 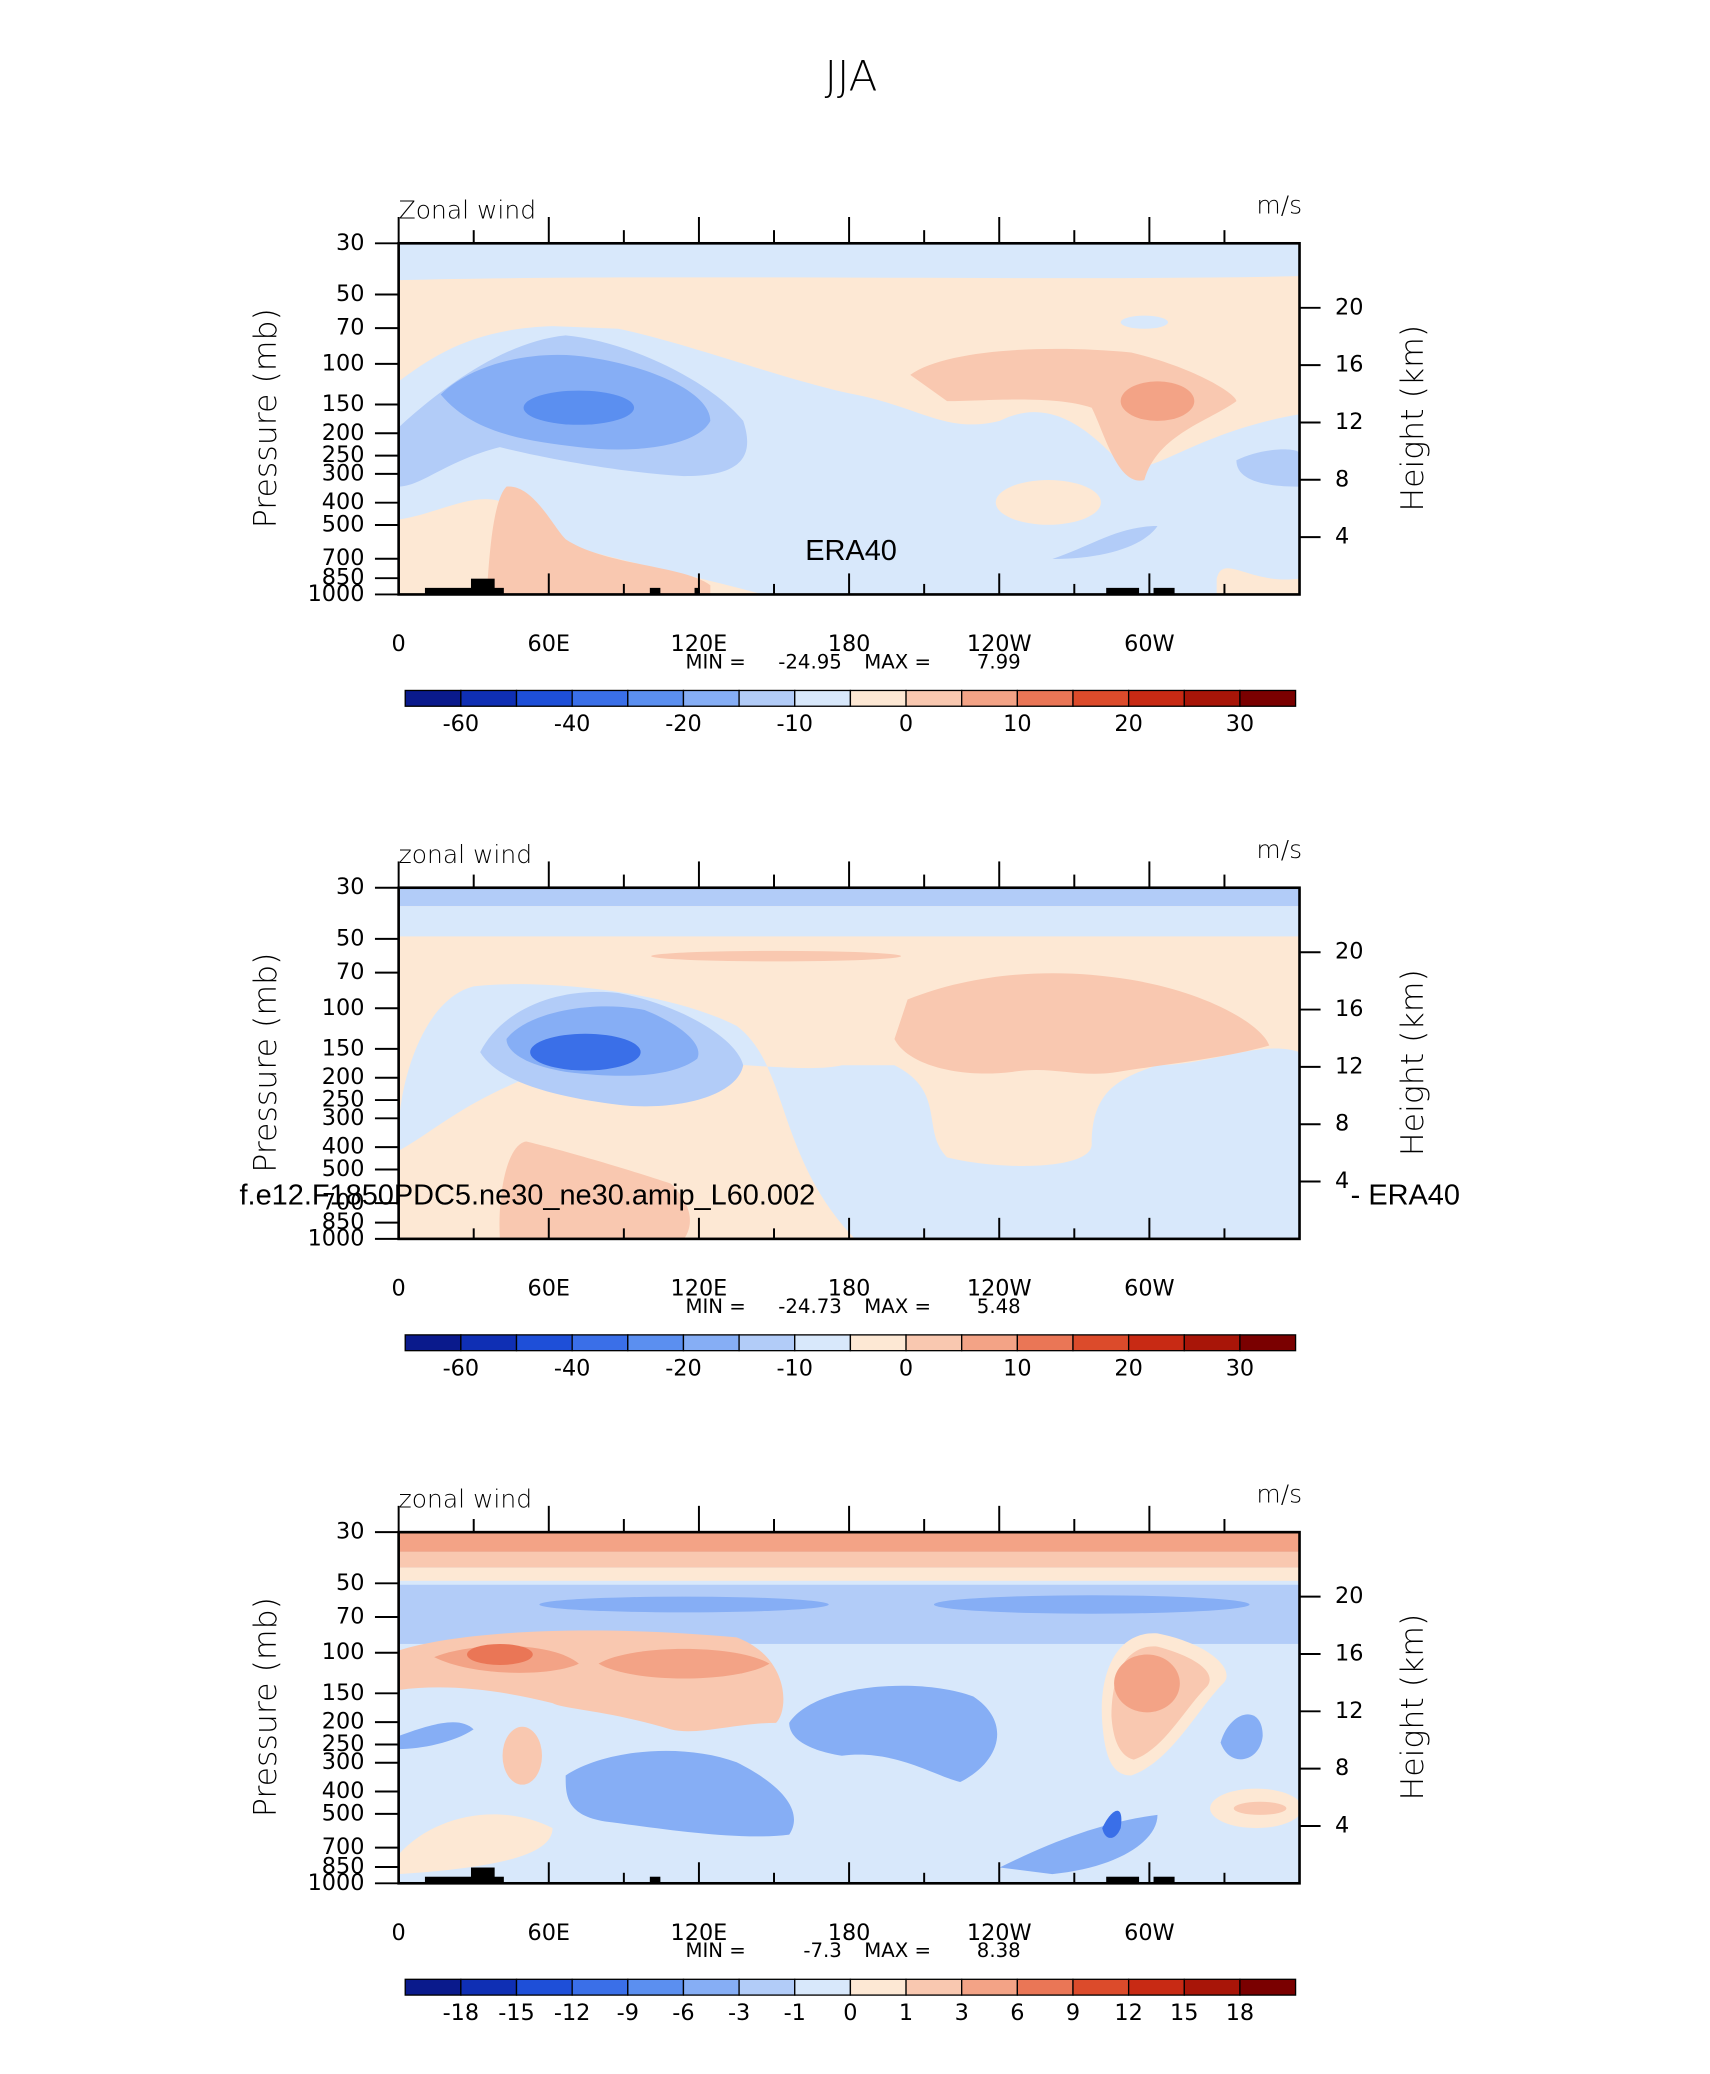 I want to click on max-label: MAX =, so click(x=897, y=661).